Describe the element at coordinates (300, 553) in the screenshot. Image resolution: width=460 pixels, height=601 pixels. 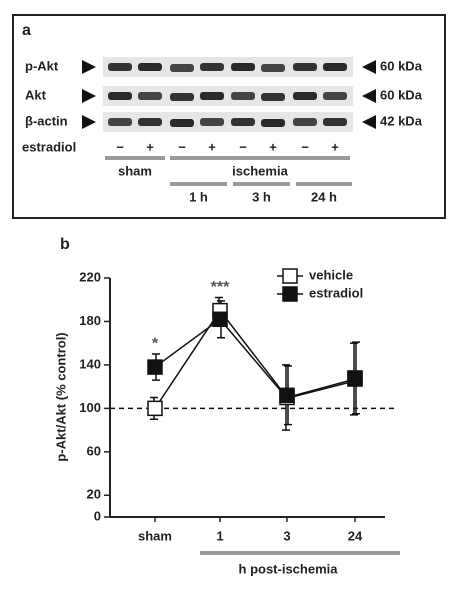
I see `x-label-bar` at that location.